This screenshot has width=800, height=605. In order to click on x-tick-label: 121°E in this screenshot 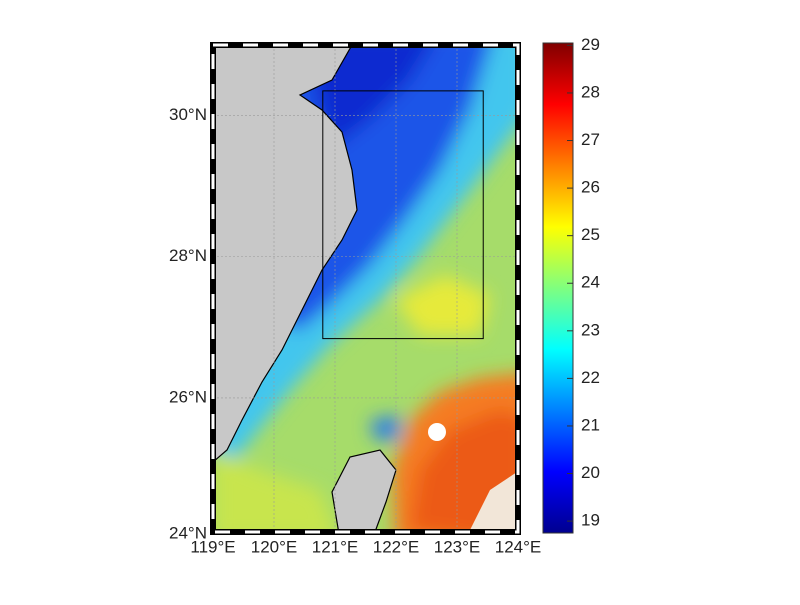, I will do `click(335, 546)`.